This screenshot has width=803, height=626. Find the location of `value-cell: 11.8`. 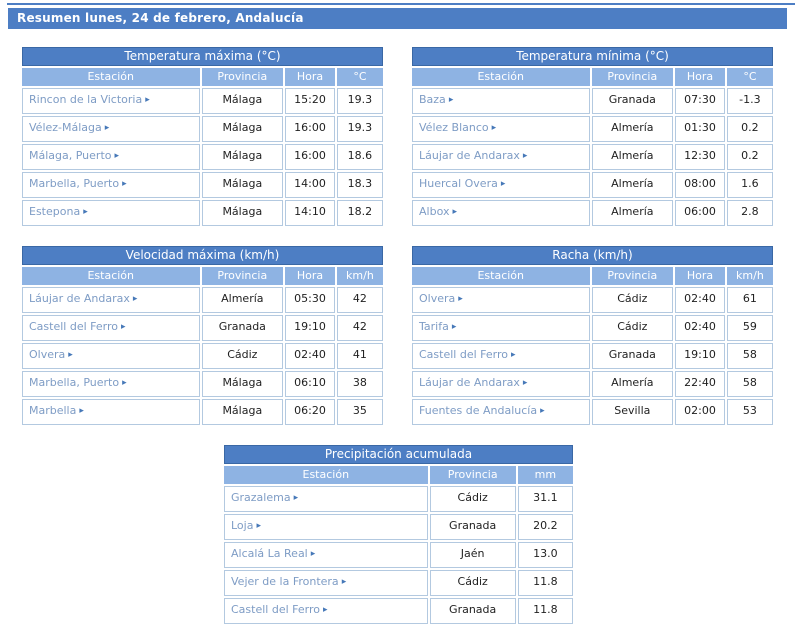

value-cell: 11.8 is located at coordinates (545, 583).